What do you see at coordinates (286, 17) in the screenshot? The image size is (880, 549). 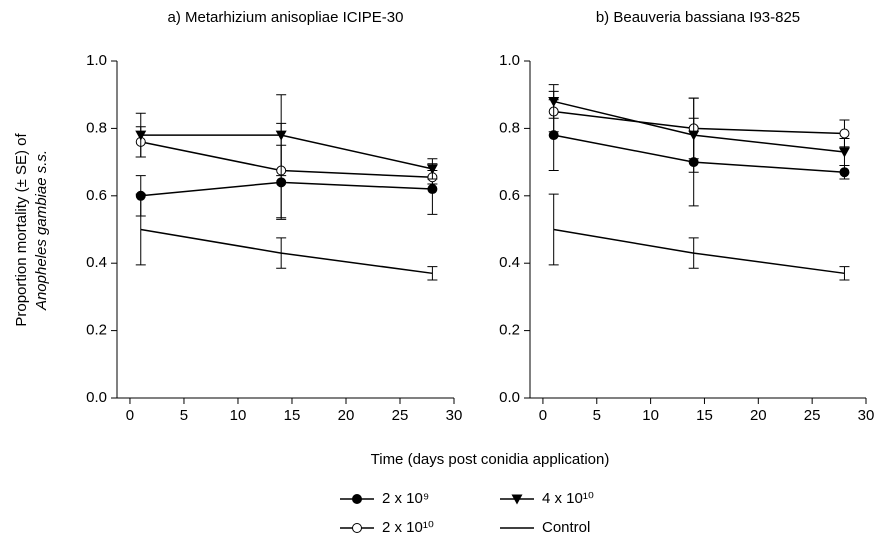 I see `chart-title: a) Metarhizium anisopliae ICIPE-30` at bounding box center [286, 17].